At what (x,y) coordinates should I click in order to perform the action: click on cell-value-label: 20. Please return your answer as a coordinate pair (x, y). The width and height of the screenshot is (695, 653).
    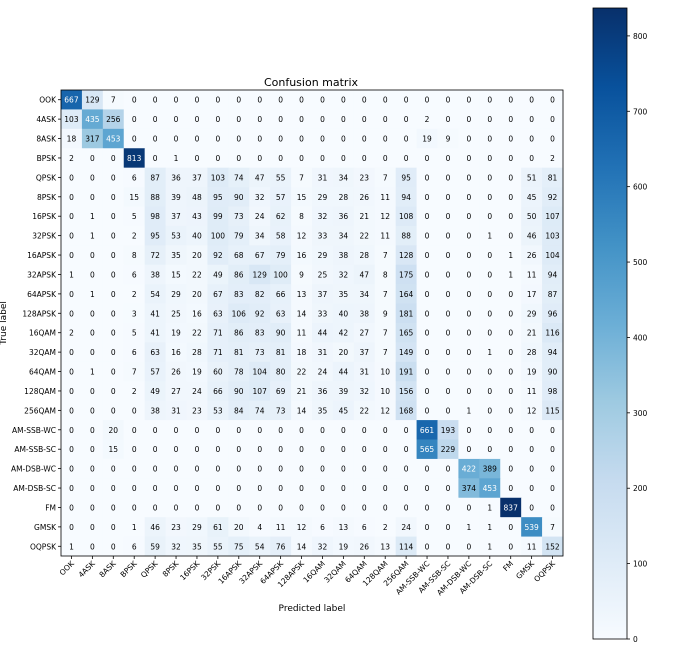
    Looking at the image, I should click on (239, 527).